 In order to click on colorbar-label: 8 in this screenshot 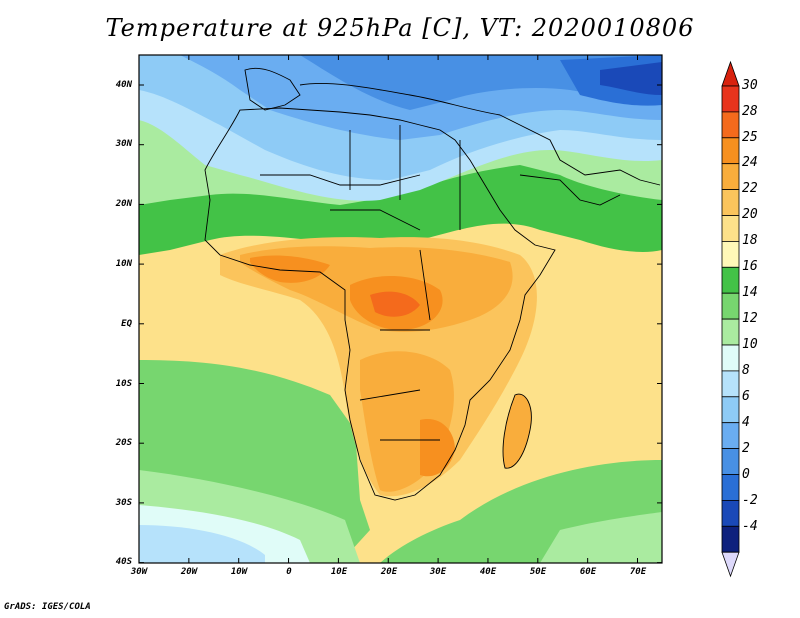, I will do `click(746, 370)`.